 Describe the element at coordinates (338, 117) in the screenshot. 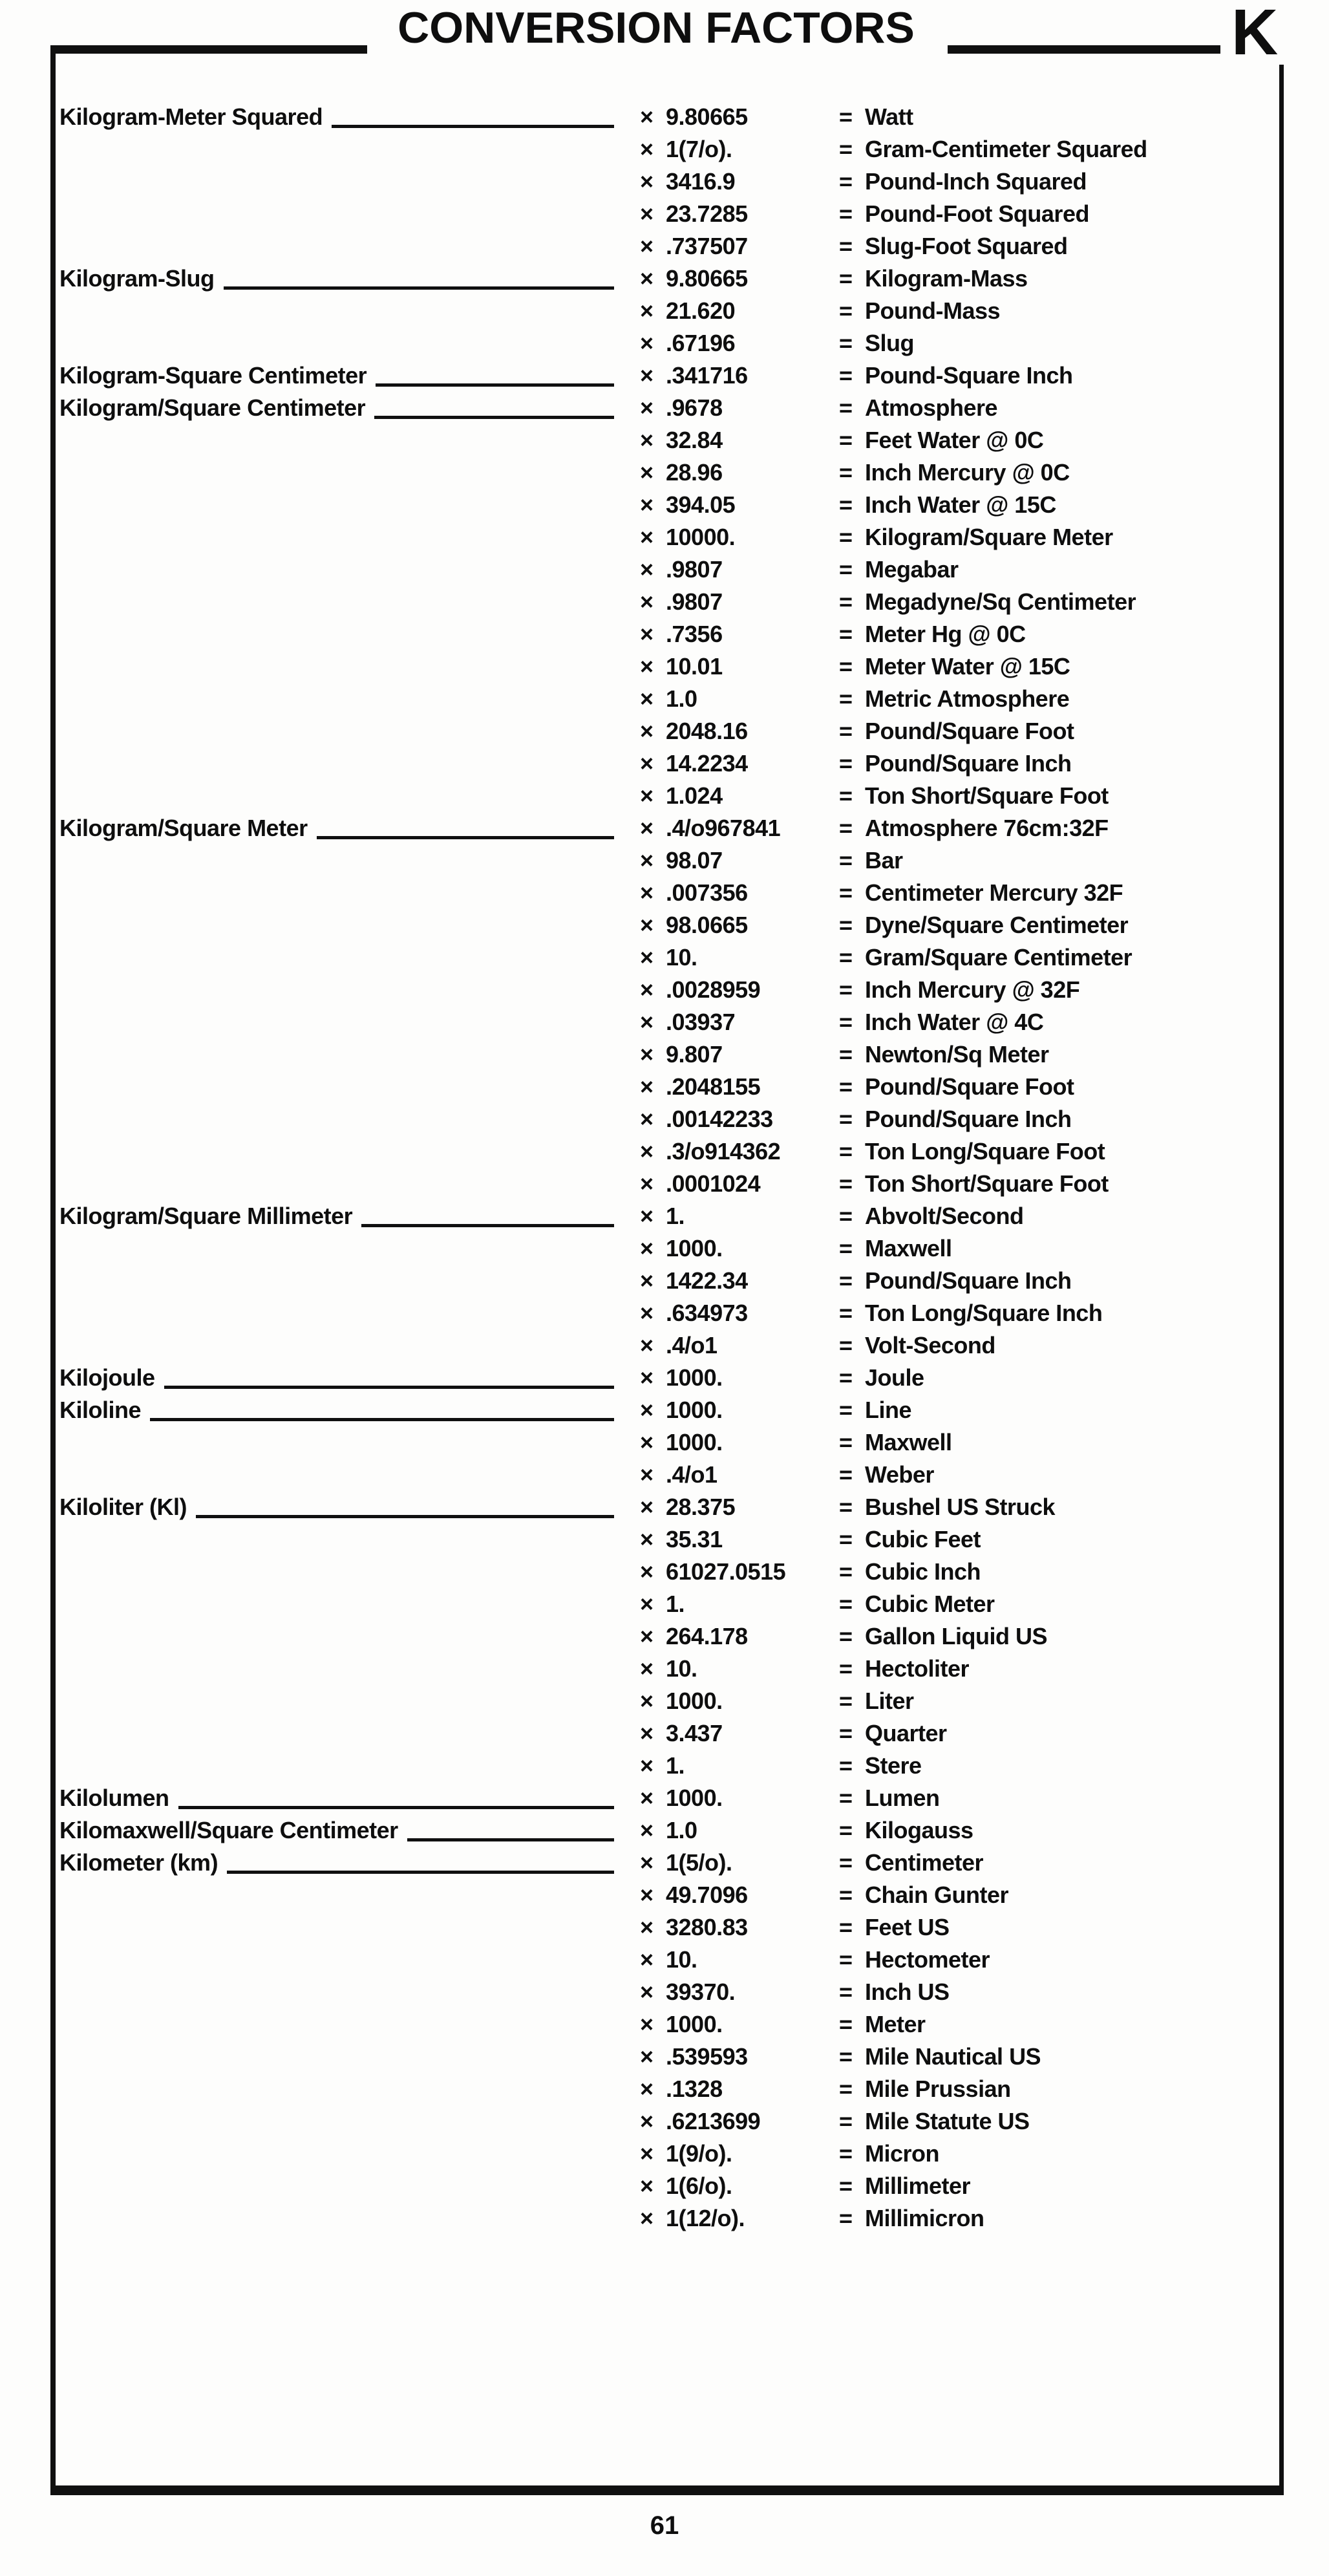

I see `unit-cell: Kilogram-Meter Squared` at that location.